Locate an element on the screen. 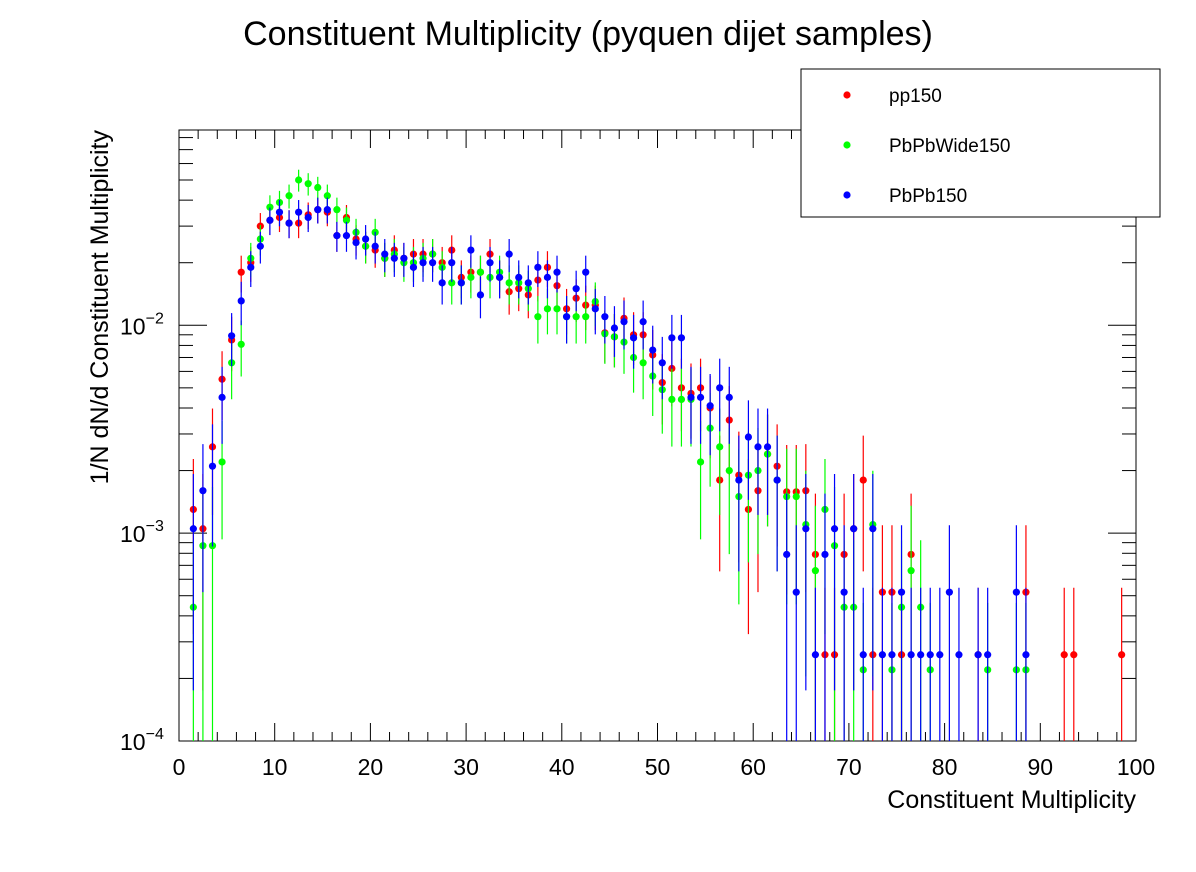  x-tick-label: 70 is located at coordinates (849, 767).